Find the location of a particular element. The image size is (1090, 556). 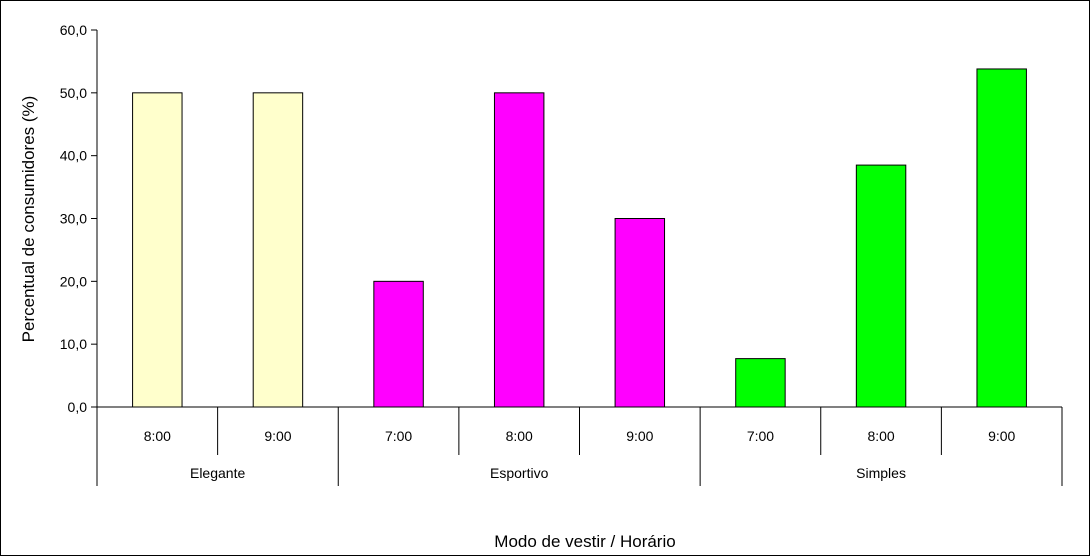

group-label: Esportivo is located at coordinates (519, 473).